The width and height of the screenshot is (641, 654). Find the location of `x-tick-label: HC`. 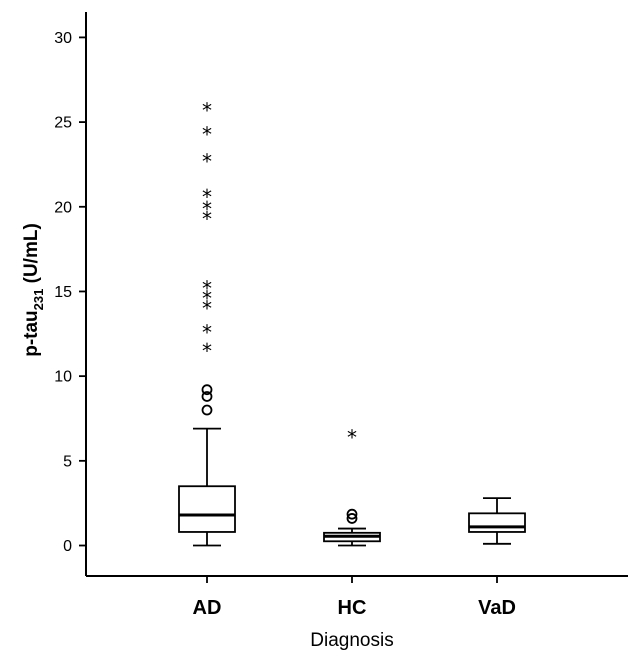

x-tick-label: HC is located at coordinates (352, 608).